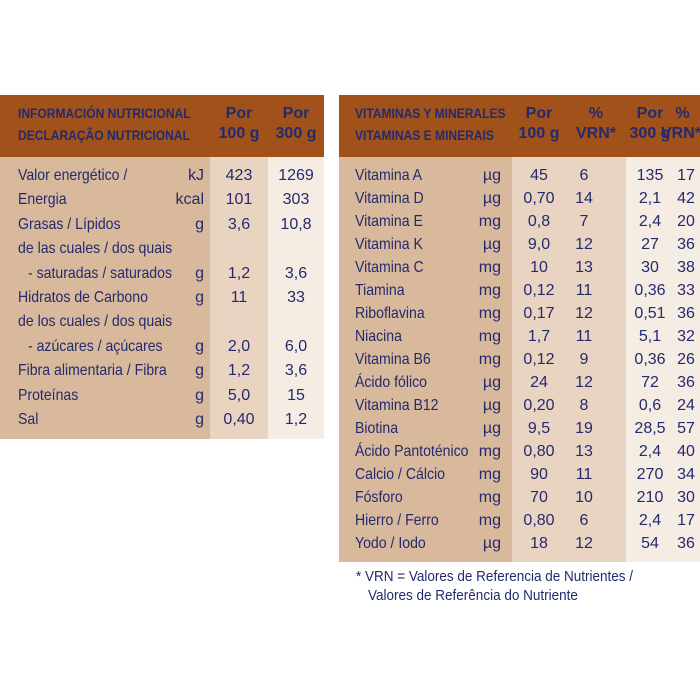 The height and width of the screenshot is (700, 700). I want to click on value-per-100g: 0,40, so click(239, 419).